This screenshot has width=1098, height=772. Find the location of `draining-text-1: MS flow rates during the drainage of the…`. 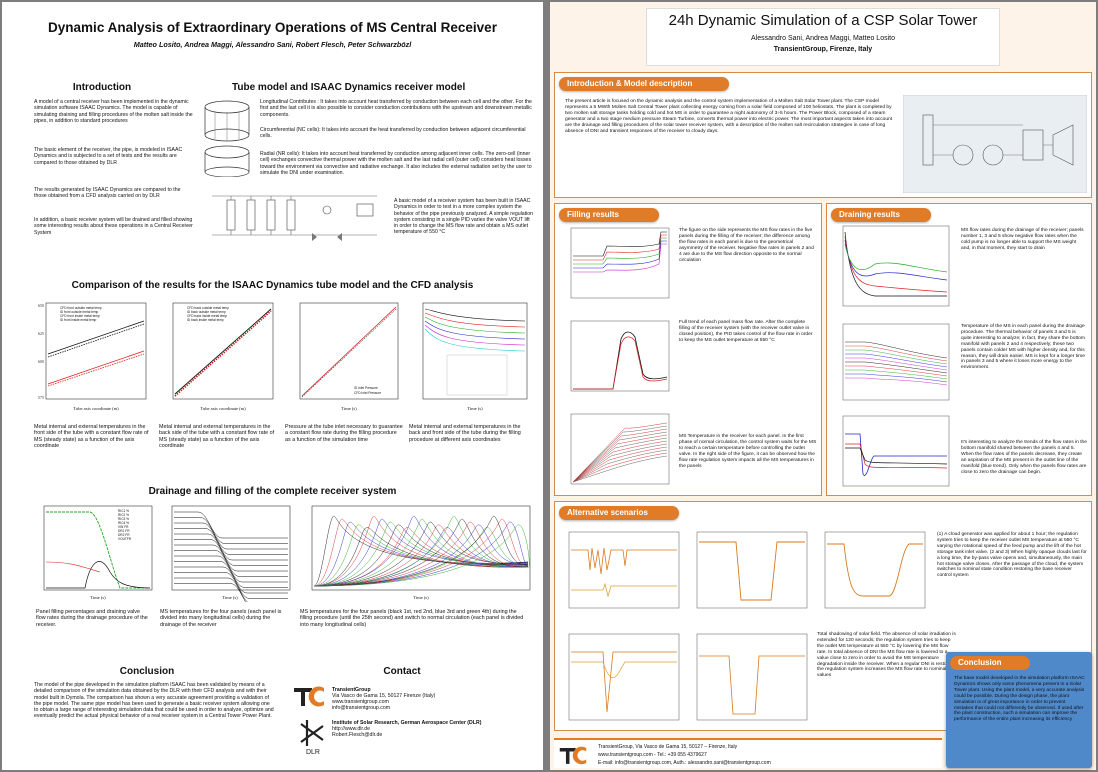

draining-text-1: MS flow rates during the drainage of the… is located at coordinates (1022, 239).